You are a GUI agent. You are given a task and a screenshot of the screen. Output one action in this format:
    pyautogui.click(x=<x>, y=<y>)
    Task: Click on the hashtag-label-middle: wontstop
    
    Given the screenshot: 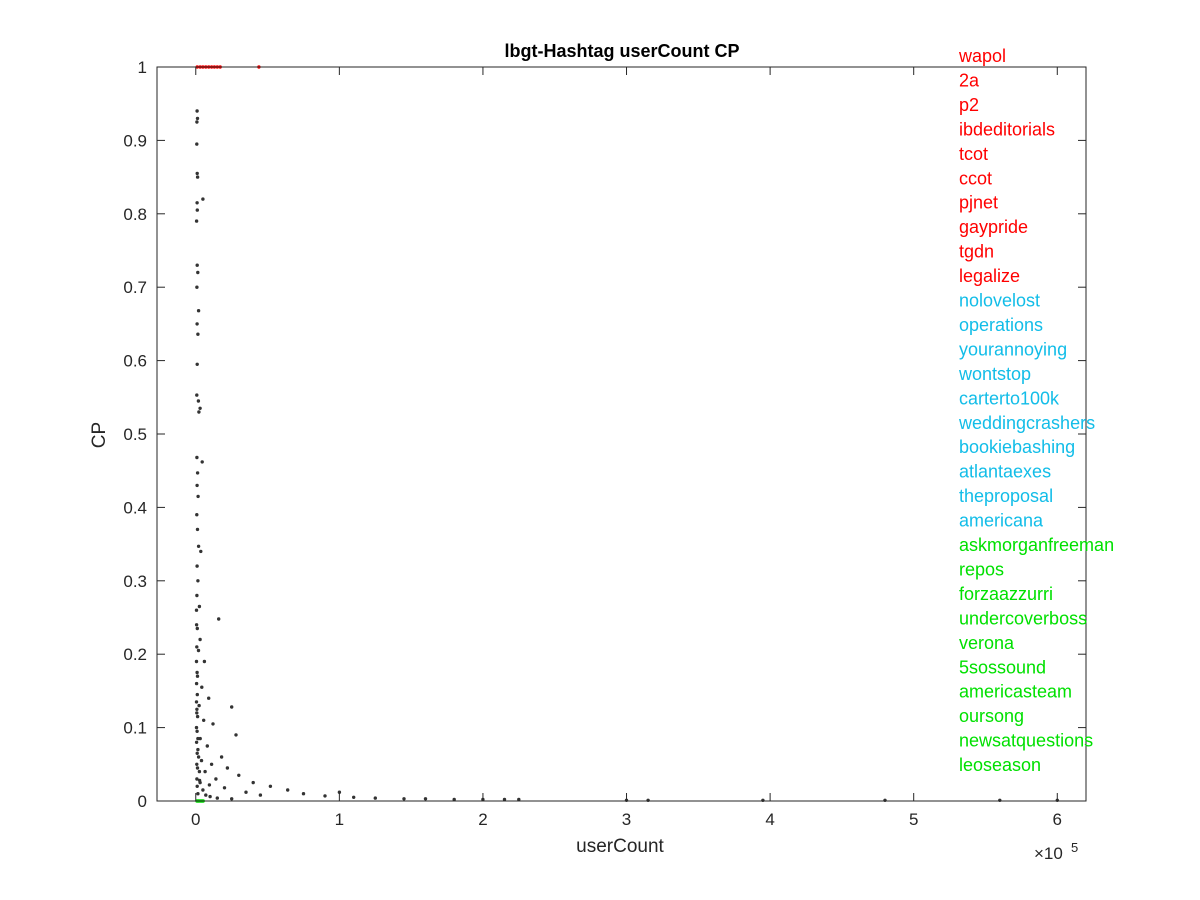 What is the action you would take?
    pyautogui.click(x=994, y=374)
    